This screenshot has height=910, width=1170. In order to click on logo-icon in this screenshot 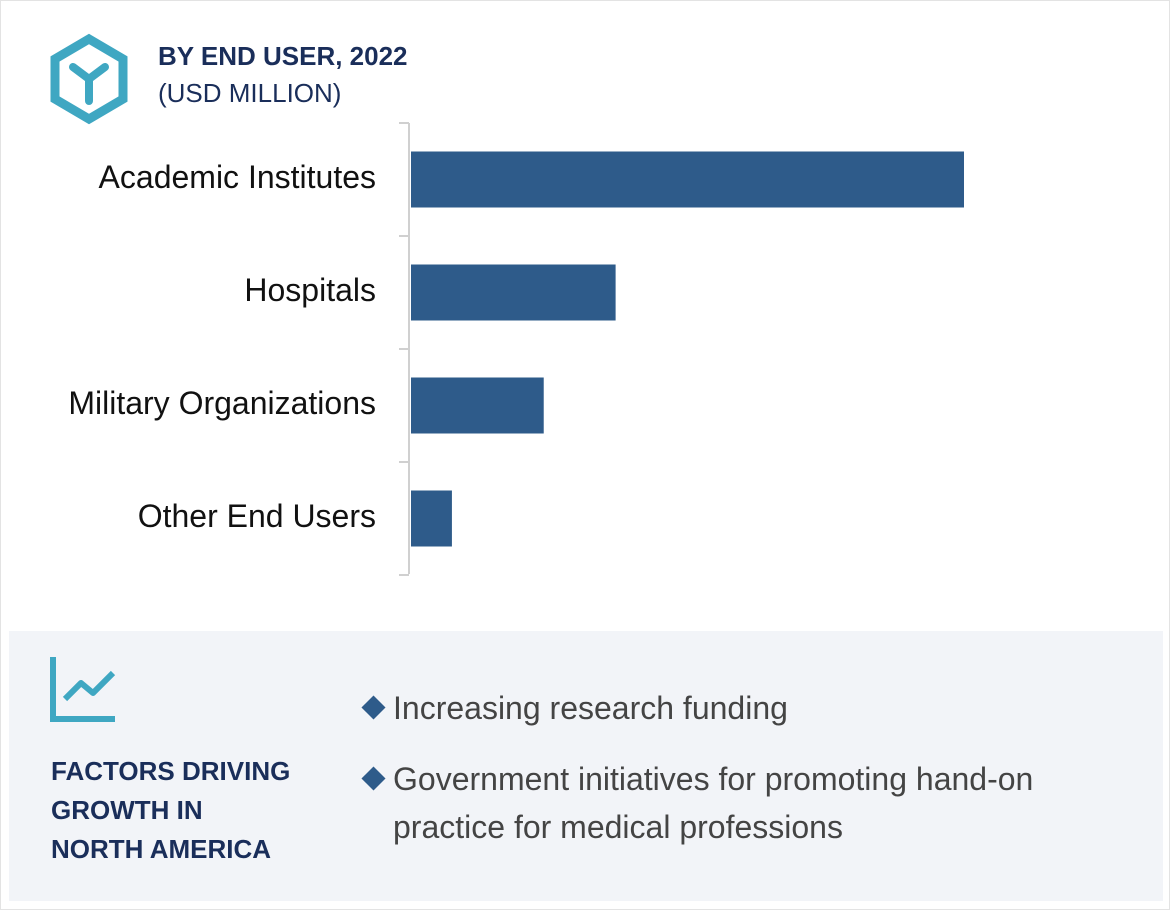, I will do `click(89, 79)`.